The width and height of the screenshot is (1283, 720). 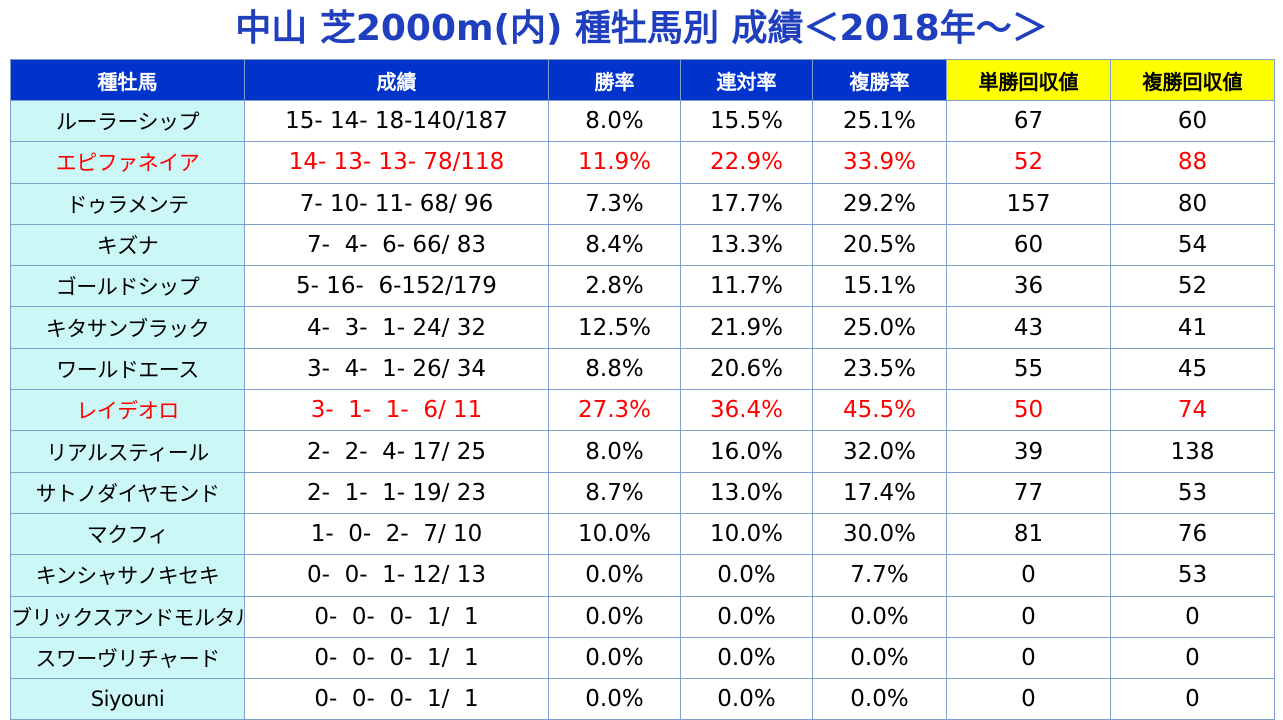 I want to click on col-header-top2-rate: 連対率, so click(x=746, y=80).